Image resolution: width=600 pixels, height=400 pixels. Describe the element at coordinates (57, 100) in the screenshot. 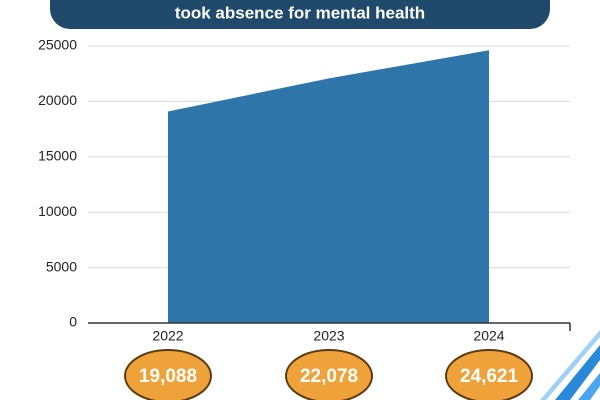

I see `y-tick-label: 20000` at that location.